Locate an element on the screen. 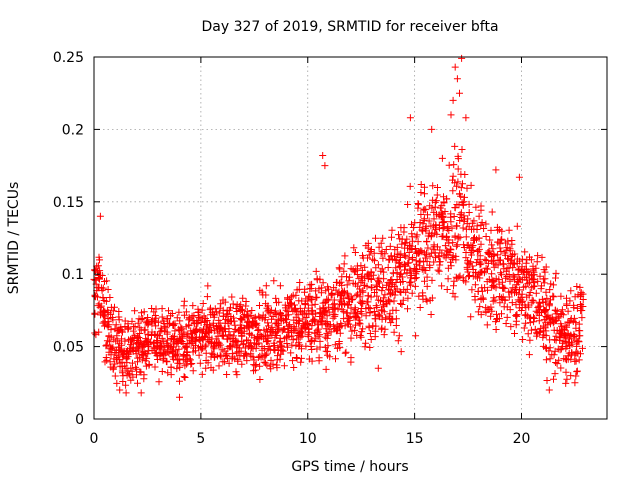 This screenshot has width=640, height=480. x-tick-label: 0 is located at coordinates (94, 439).